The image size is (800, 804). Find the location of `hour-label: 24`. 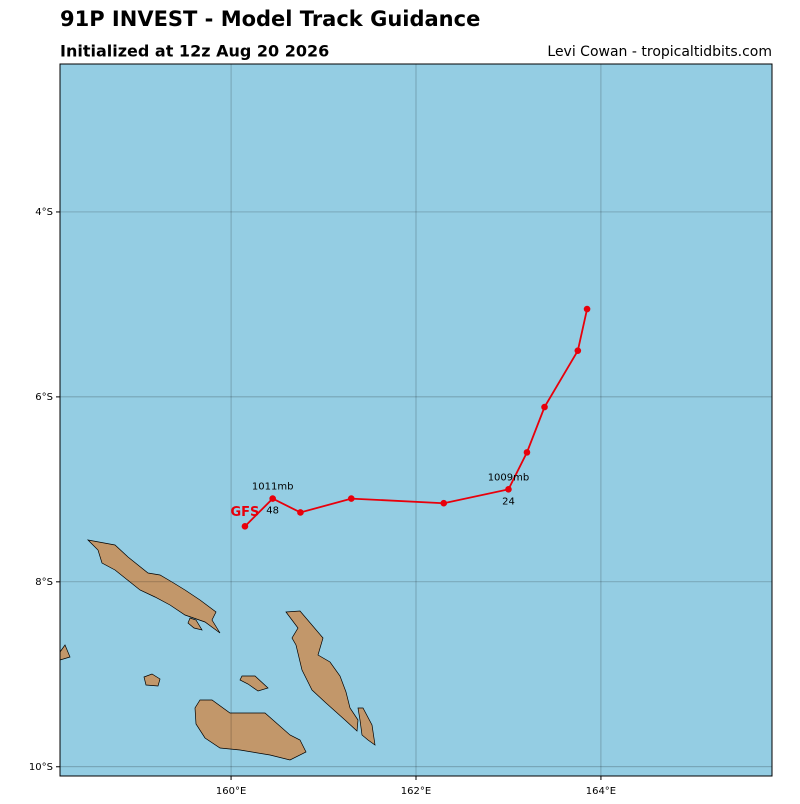

hour-label: 24 is located at coordinates (508, 501).